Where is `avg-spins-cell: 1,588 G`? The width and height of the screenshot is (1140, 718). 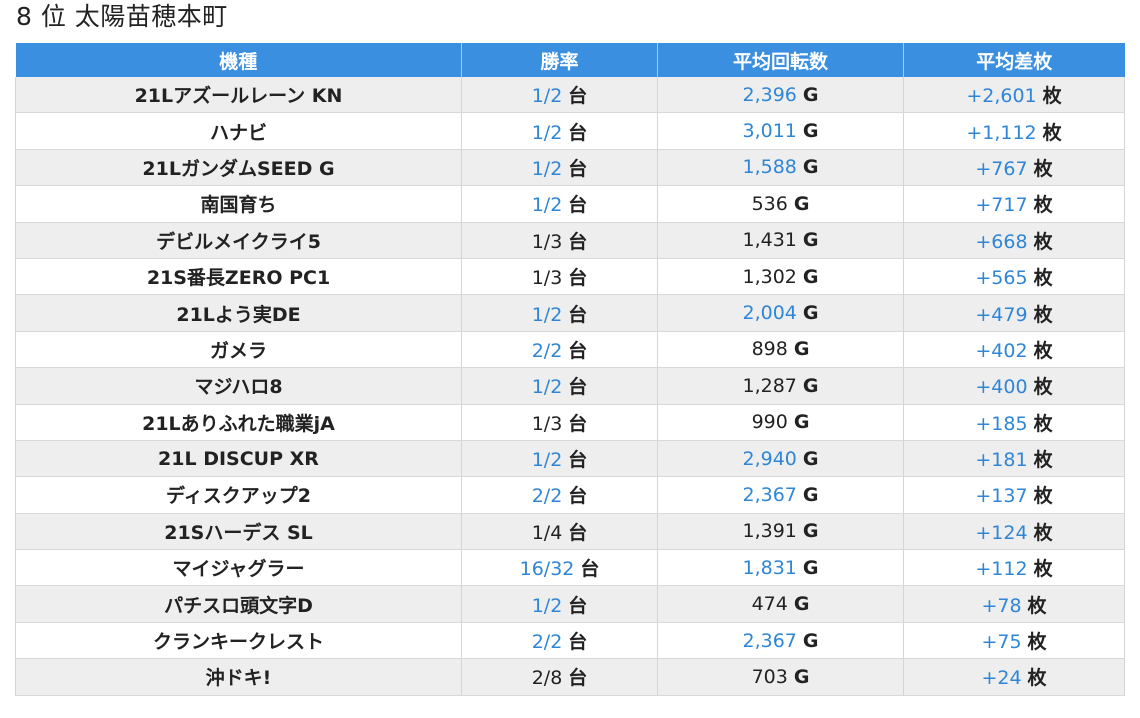
avg-spins-cell: 1,588 G is located at coordinates (780, 168).